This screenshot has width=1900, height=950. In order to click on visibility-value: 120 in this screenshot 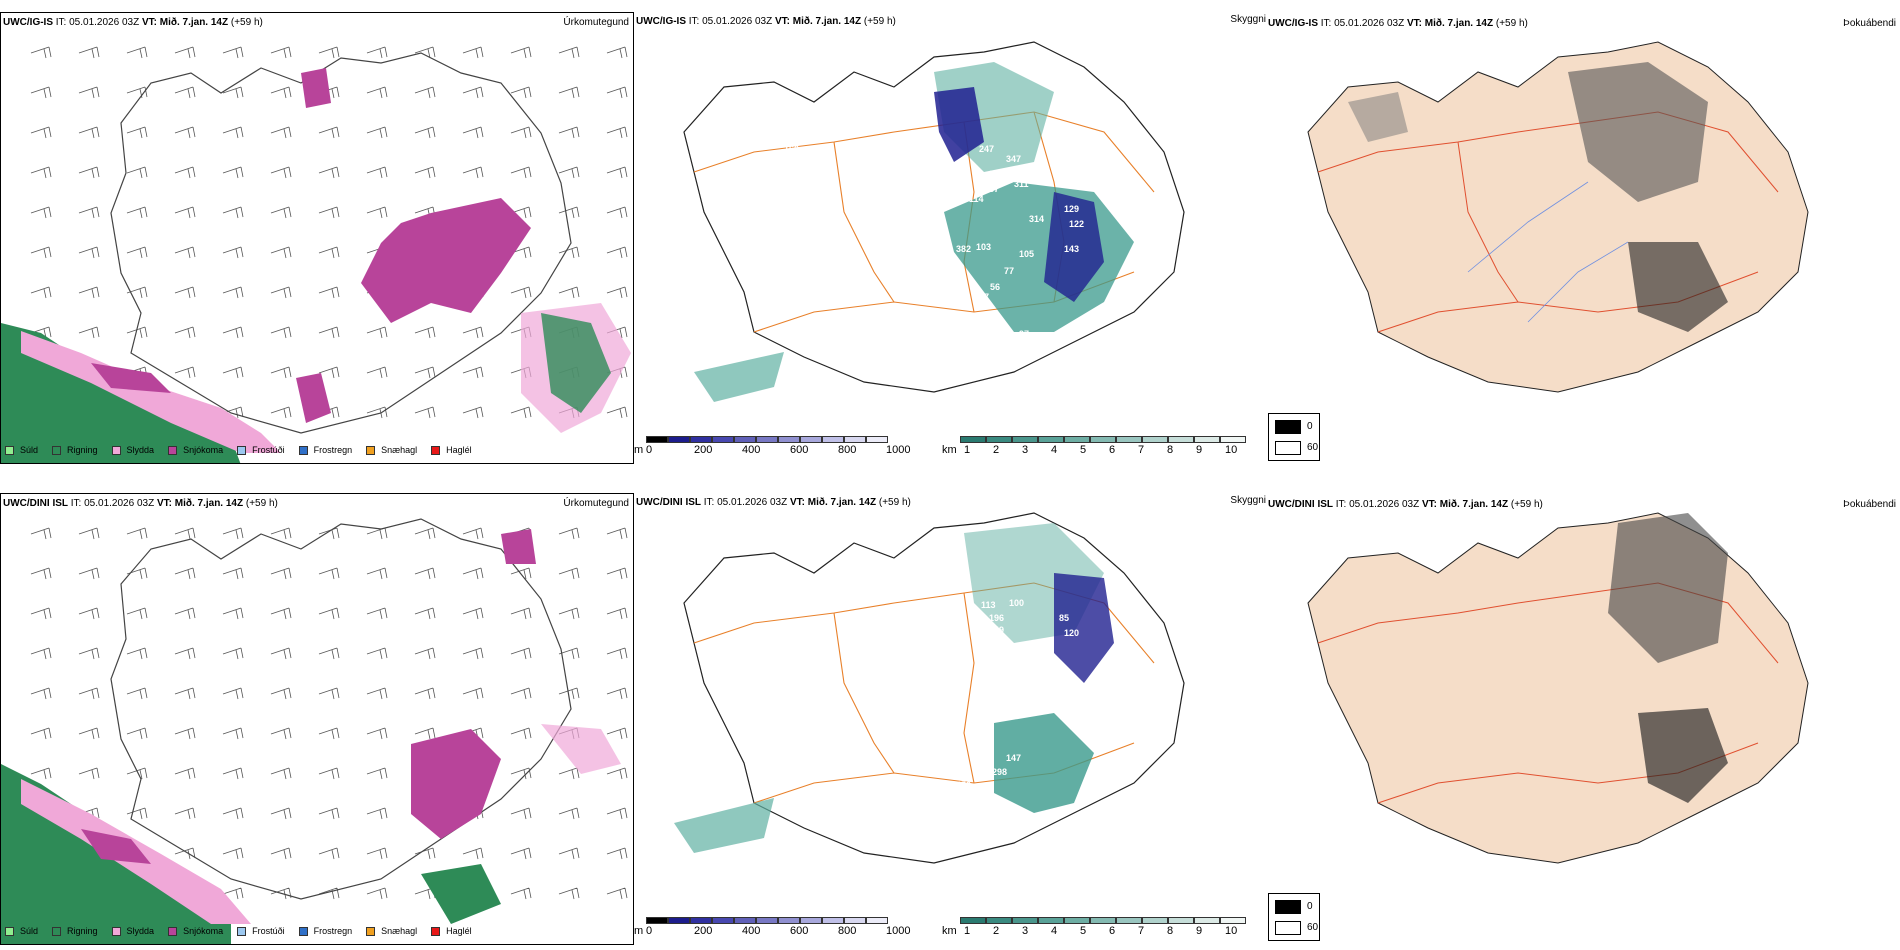, I will do `click(1071, 633)`.